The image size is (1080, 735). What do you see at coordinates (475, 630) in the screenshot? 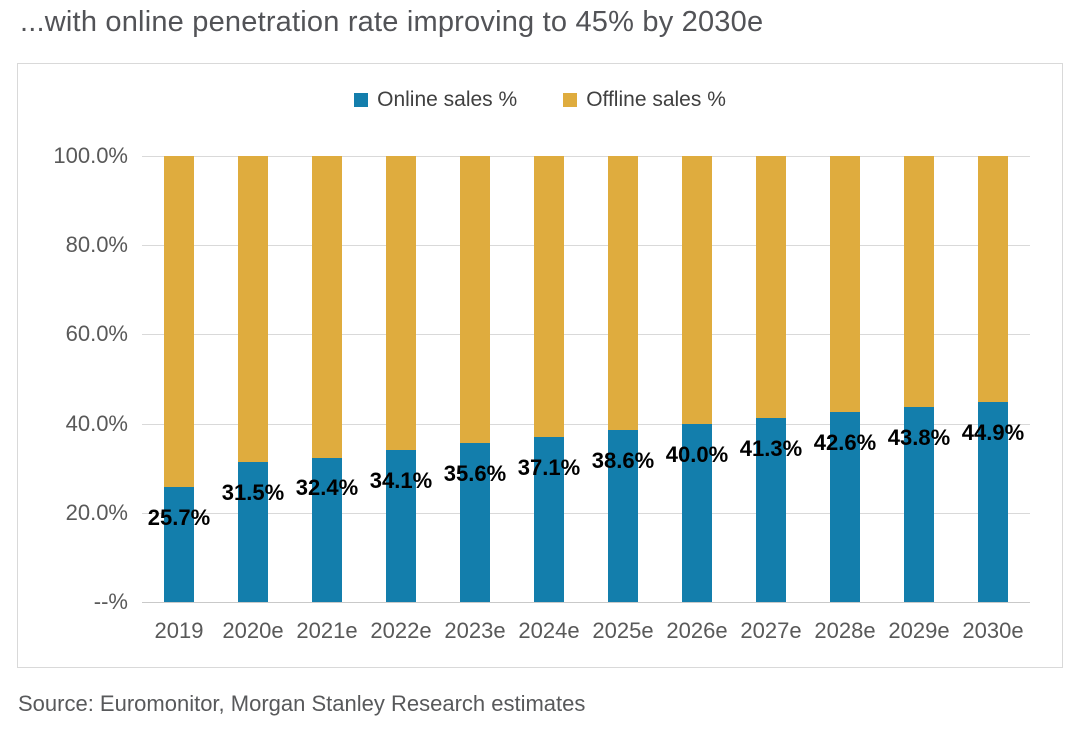
I see `x-tick-label: 2023e` at bounding box center [475, 630].